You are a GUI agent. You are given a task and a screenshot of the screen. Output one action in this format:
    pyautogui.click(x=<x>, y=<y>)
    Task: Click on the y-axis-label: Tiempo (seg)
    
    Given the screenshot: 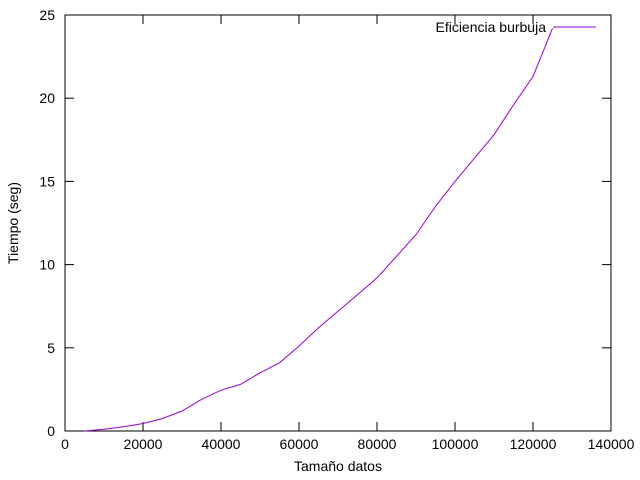 What is the action you would take?
    pyautogui.click(x=13, y=223)
    